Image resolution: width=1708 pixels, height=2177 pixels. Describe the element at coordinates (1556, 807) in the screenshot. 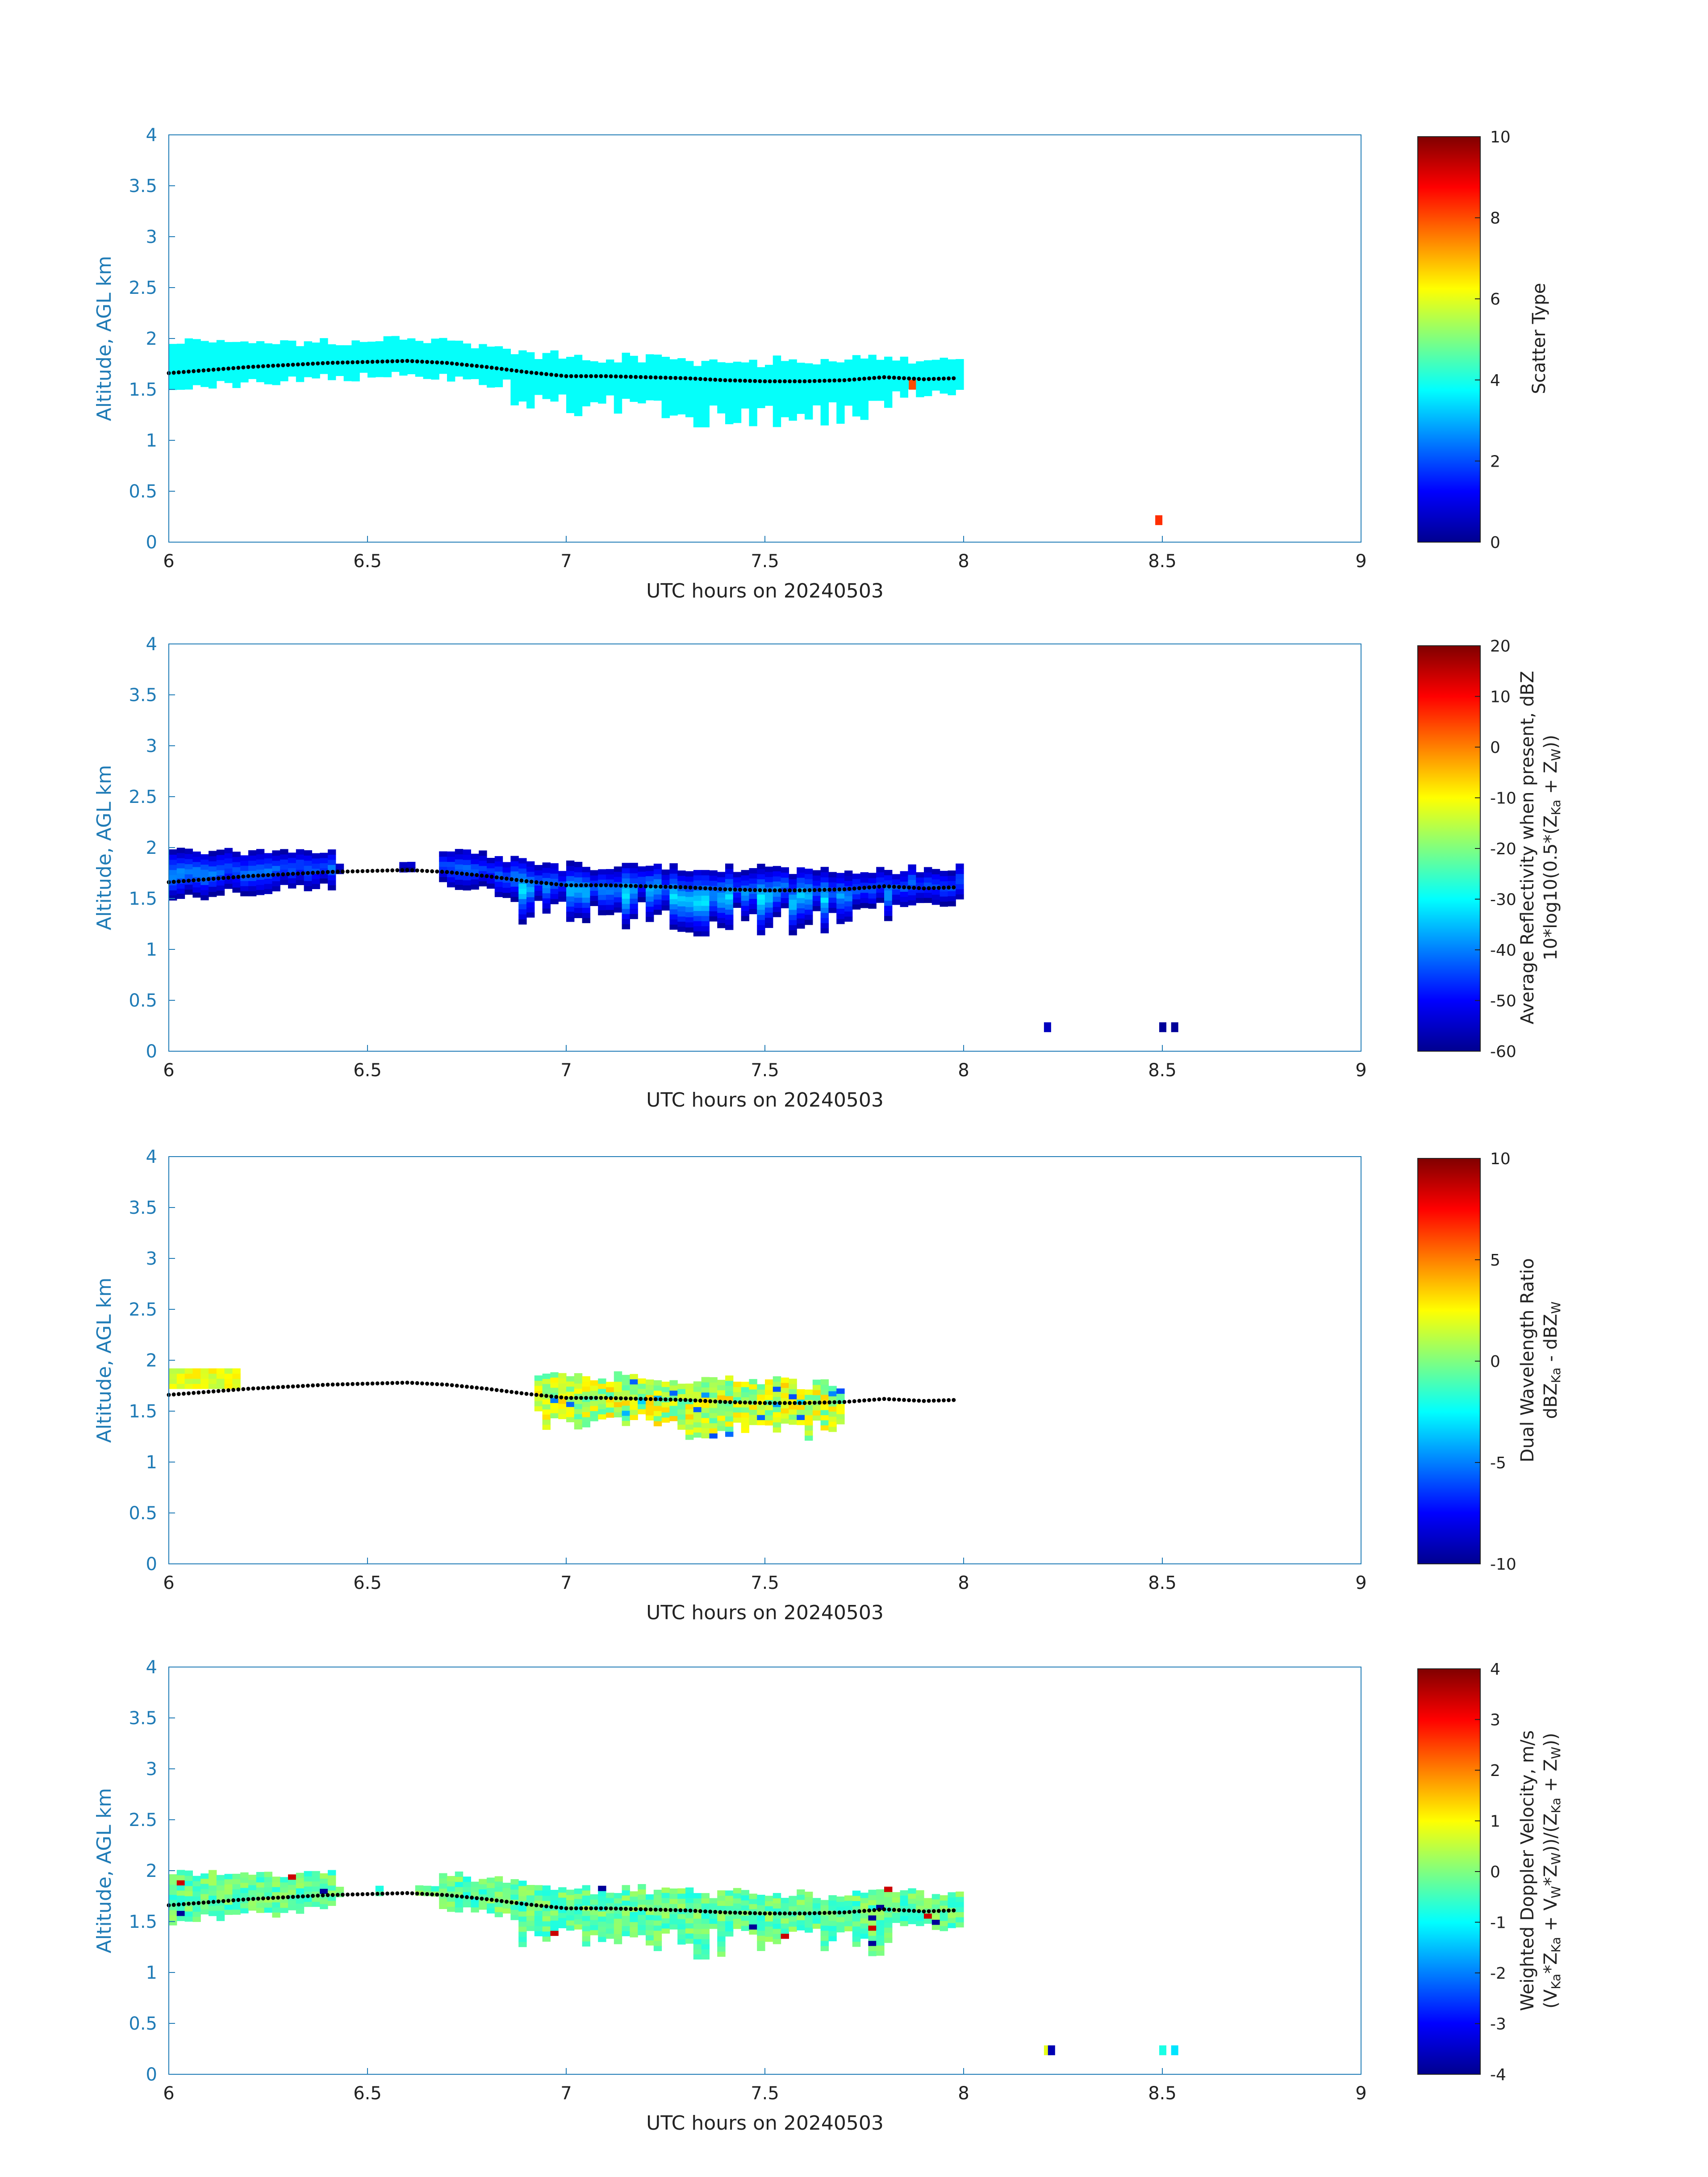

I see `formula-subscript: Ka` at that location.